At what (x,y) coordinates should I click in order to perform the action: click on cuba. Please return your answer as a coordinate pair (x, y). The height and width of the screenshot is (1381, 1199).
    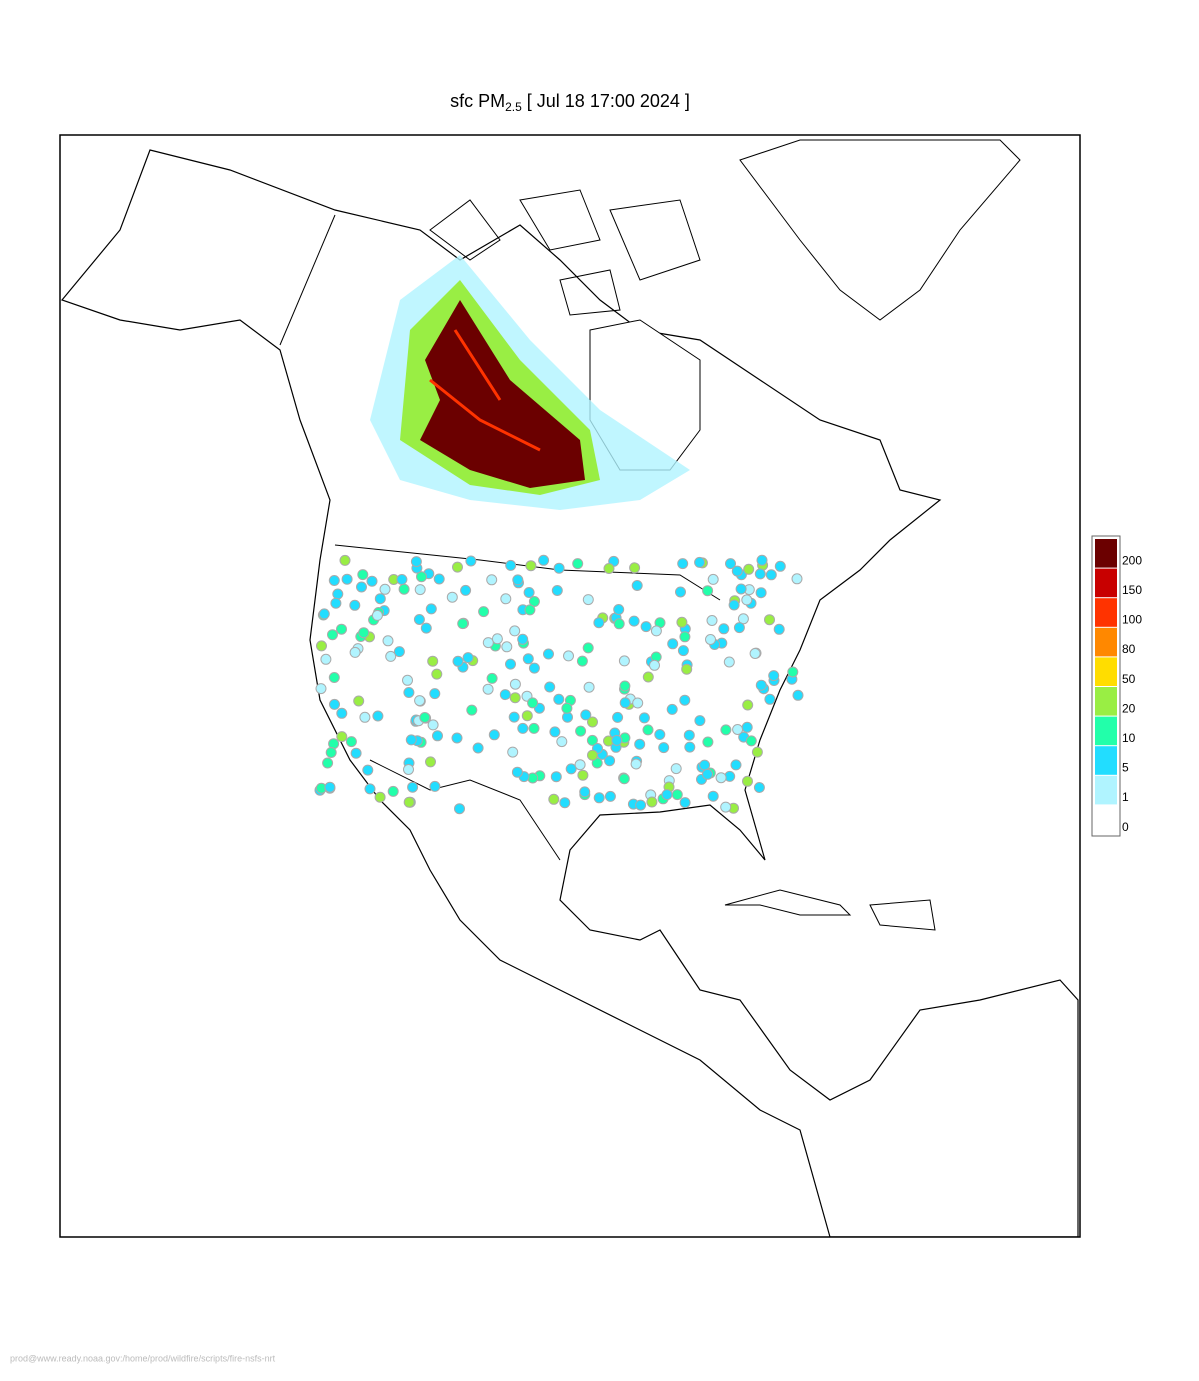
    Looking at the image, I should click on (830, 910).